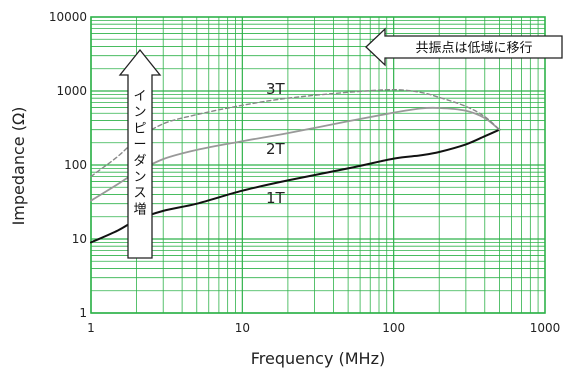 This screenshot has width=575, height=378. What do you see at coordinates (18, 166) in the screenshot?
I see `y-axis-title: Impedance (Ω)` at bounding box center [18, 166].